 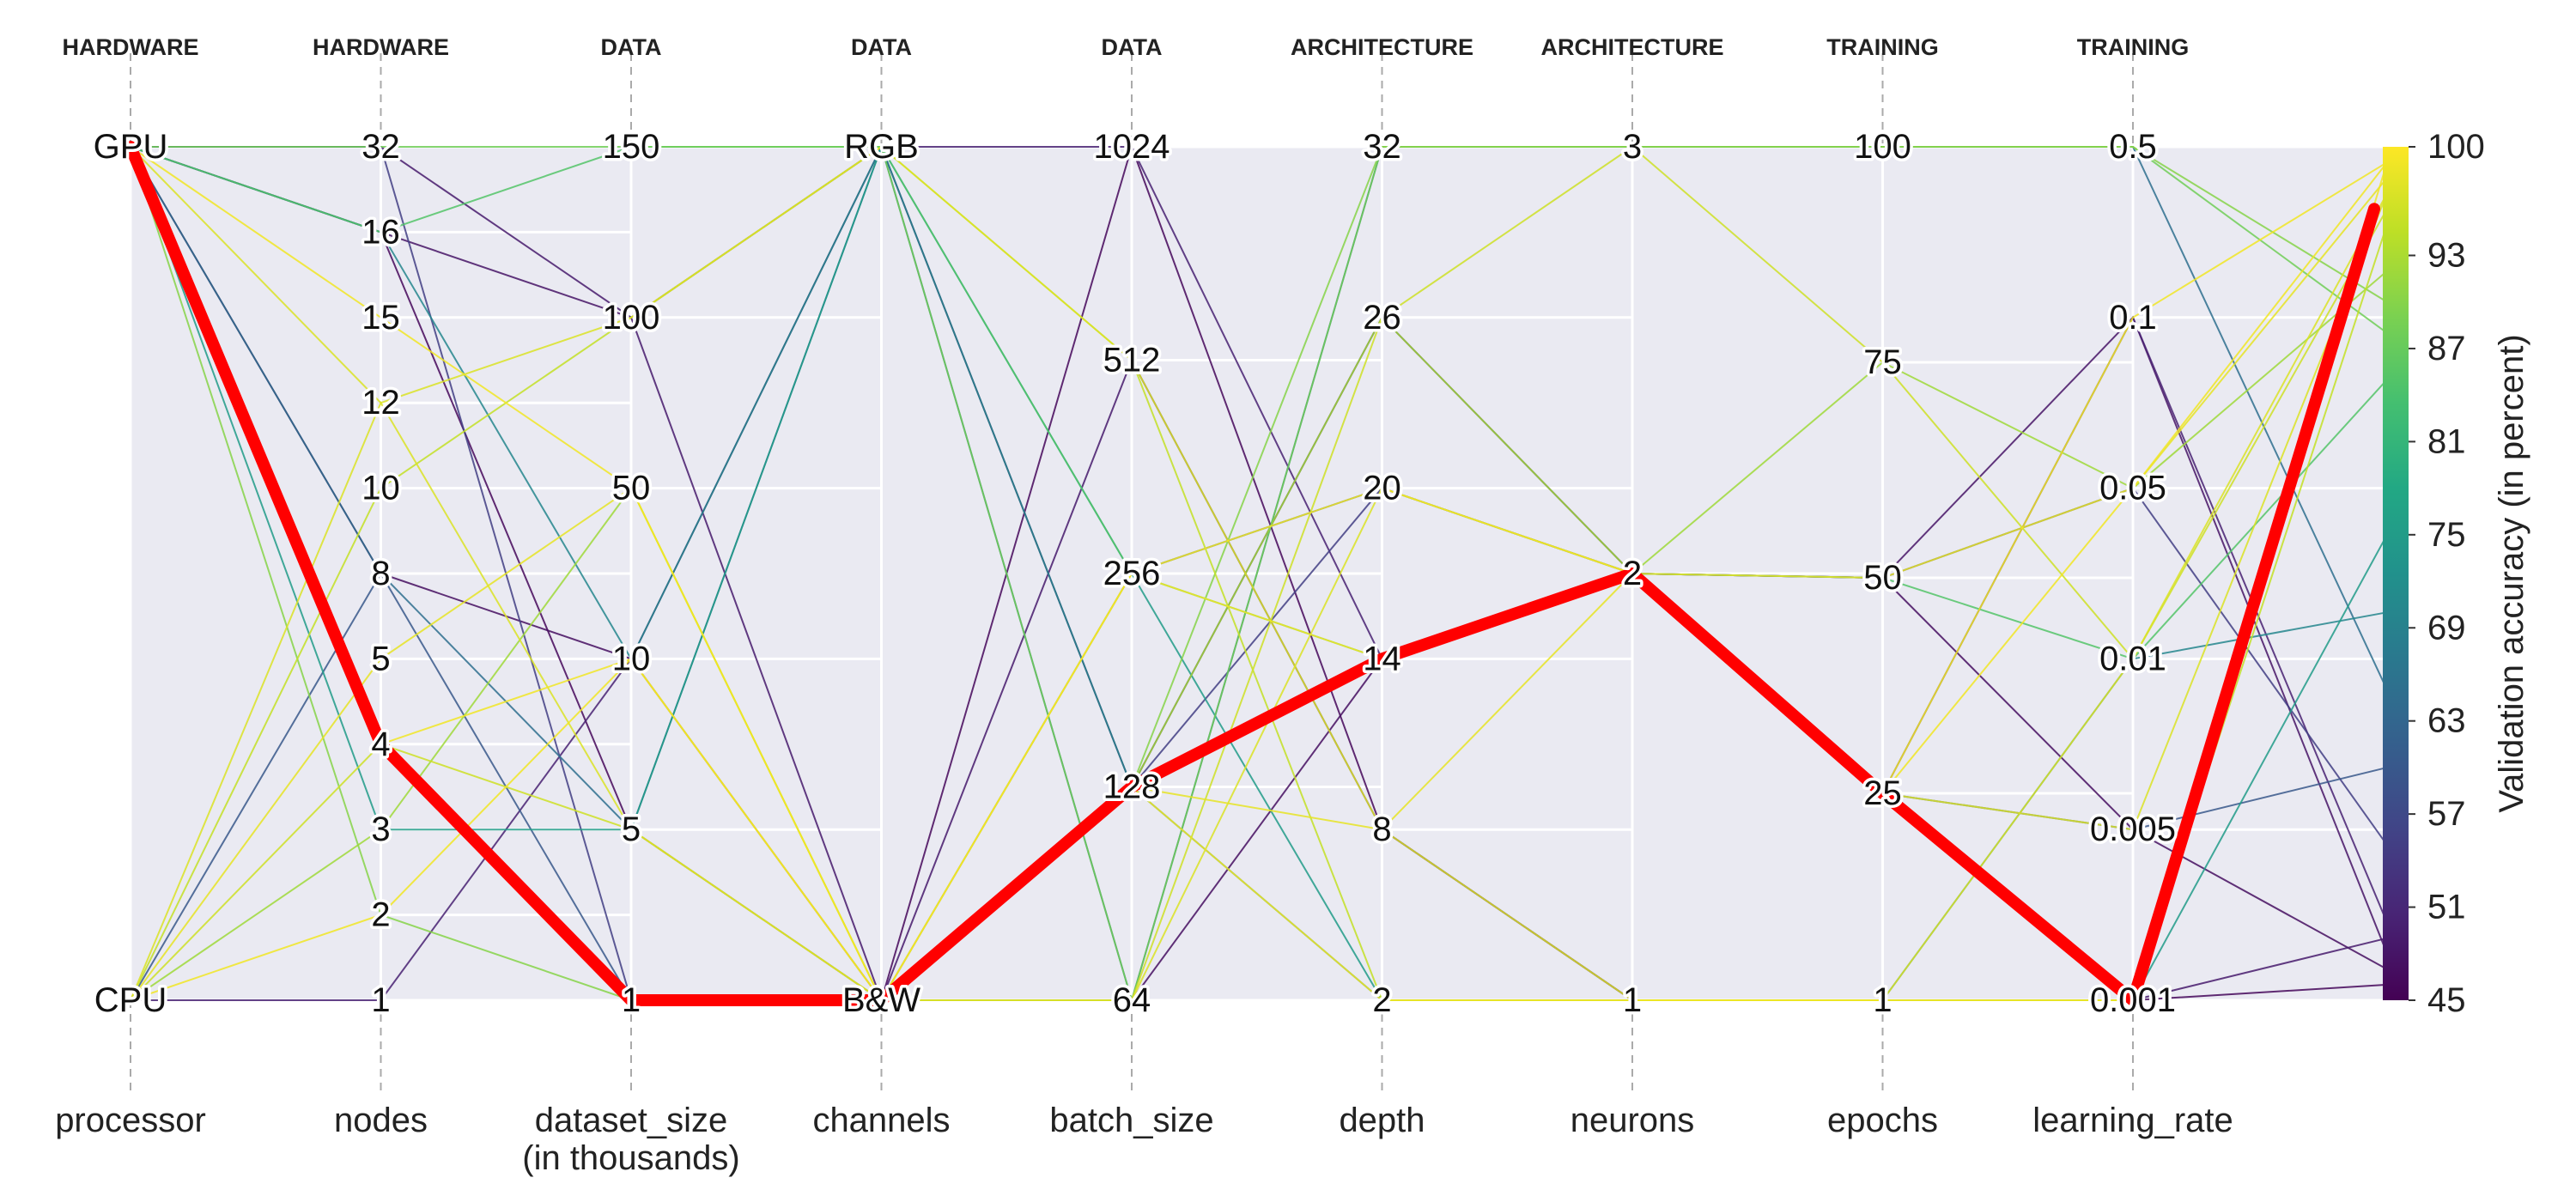 What do you see at coordinates (1882, 793) in the screenshot?
I see `tick-label: 25` at bounding box center [1882, 793].